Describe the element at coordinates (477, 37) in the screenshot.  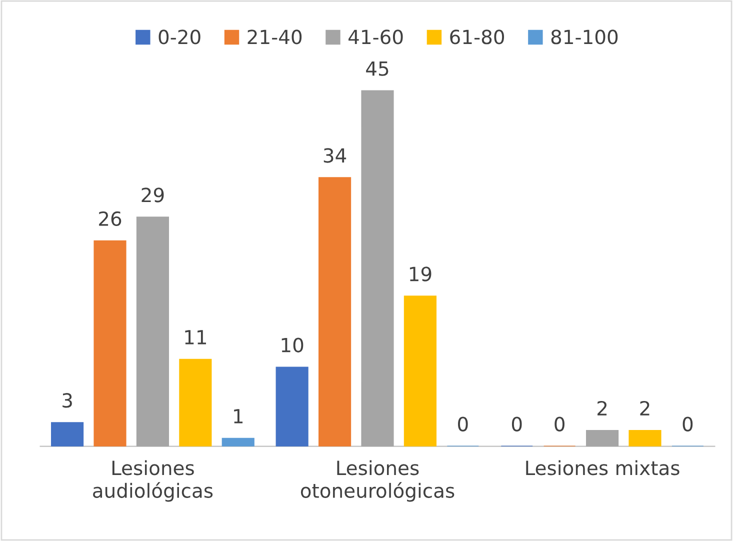
I see `legend-label: 61-80` at that location.